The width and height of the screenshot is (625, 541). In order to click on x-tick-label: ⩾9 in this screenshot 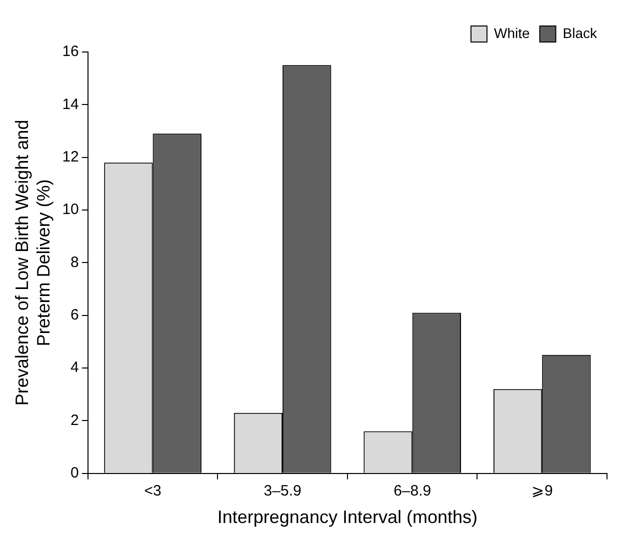, I will do `click(542, 491)`.